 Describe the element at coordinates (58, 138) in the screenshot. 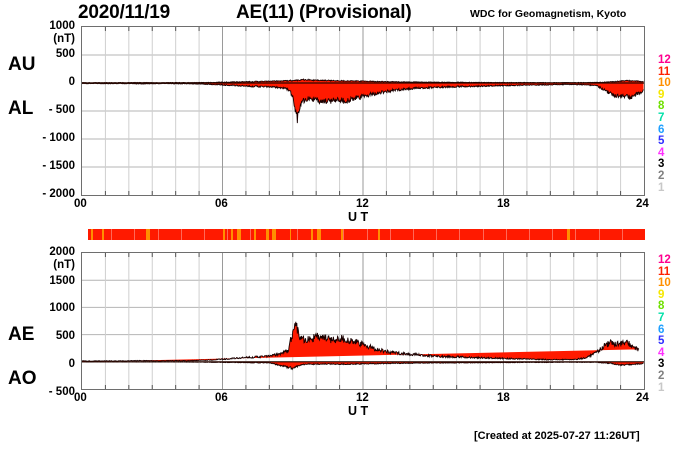

I see `ytick-top-minus1000: - 1000` at that location.